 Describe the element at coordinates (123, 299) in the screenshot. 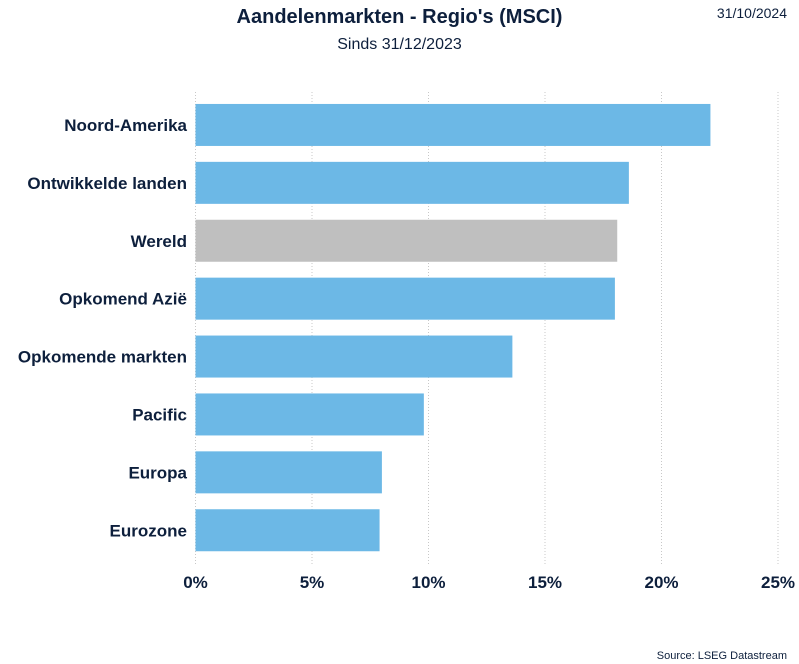

I see `category-label: Opkomend Azië` at that location.